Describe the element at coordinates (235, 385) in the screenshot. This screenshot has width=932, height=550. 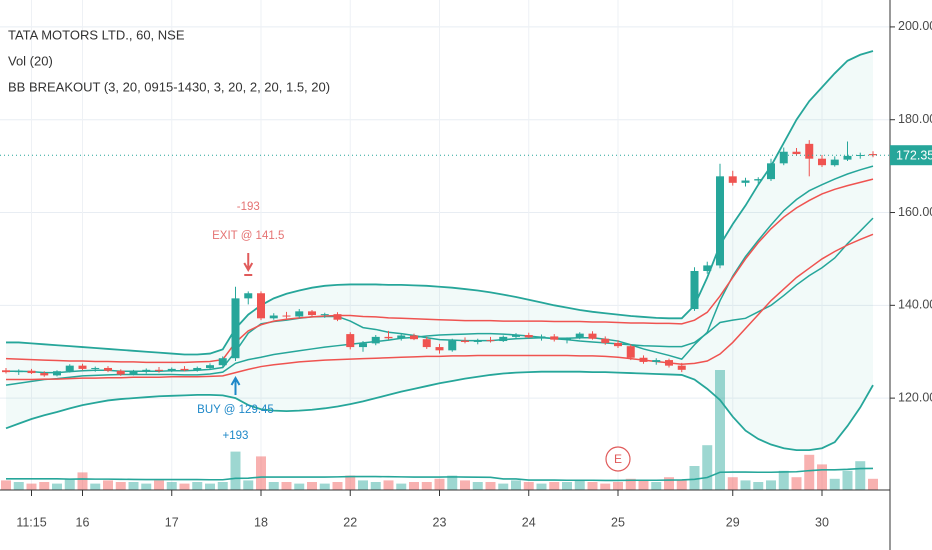
I see `buy-arrow` at that location.